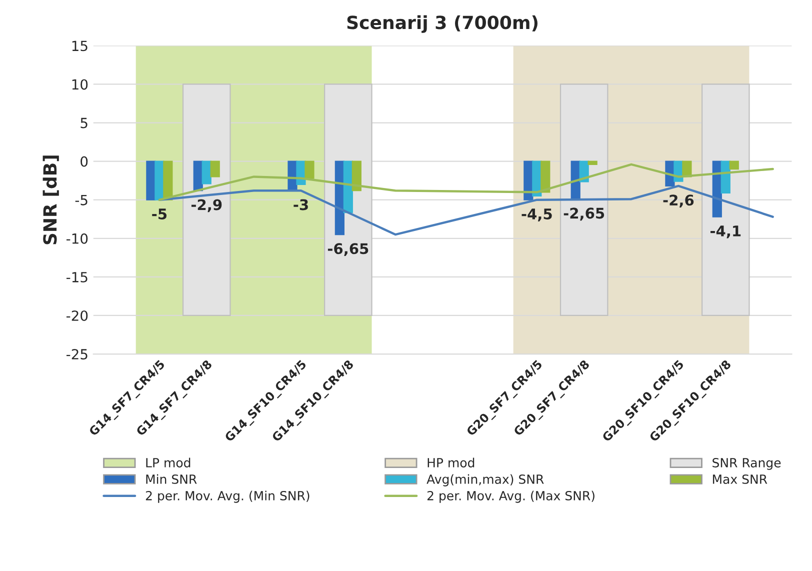  I want to click on legend-label: Avg(min,max) SNR, so click(485, 480).